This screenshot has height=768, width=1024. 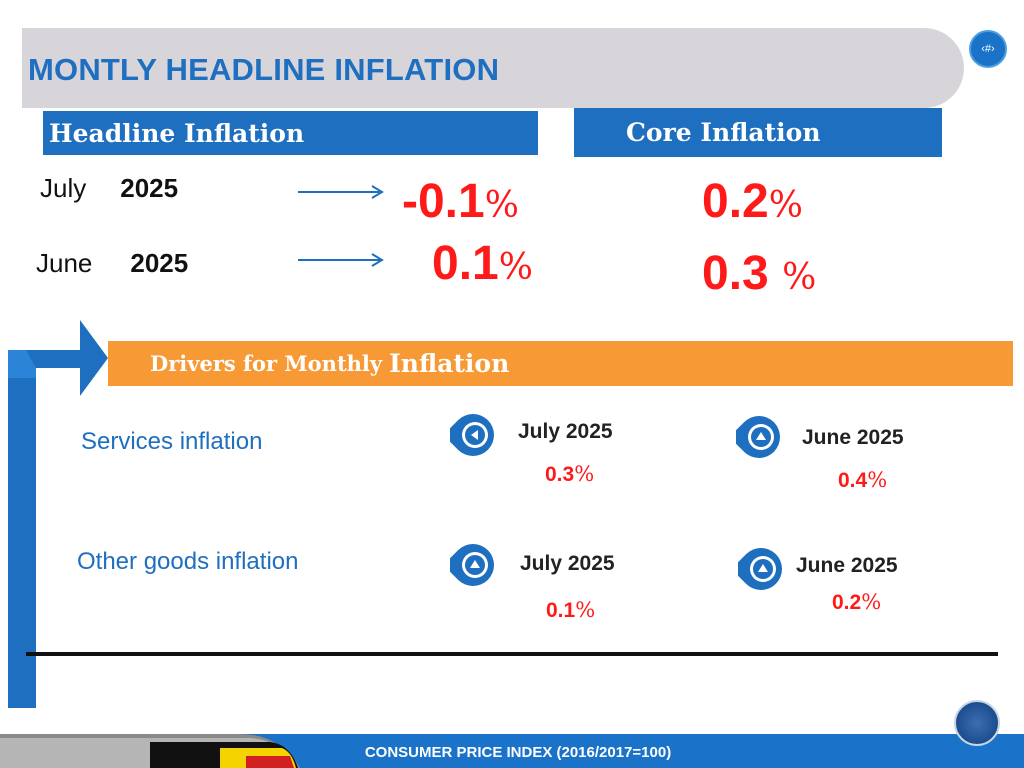 I want to click on services-july-pct: %, so click(x=584, y=474).